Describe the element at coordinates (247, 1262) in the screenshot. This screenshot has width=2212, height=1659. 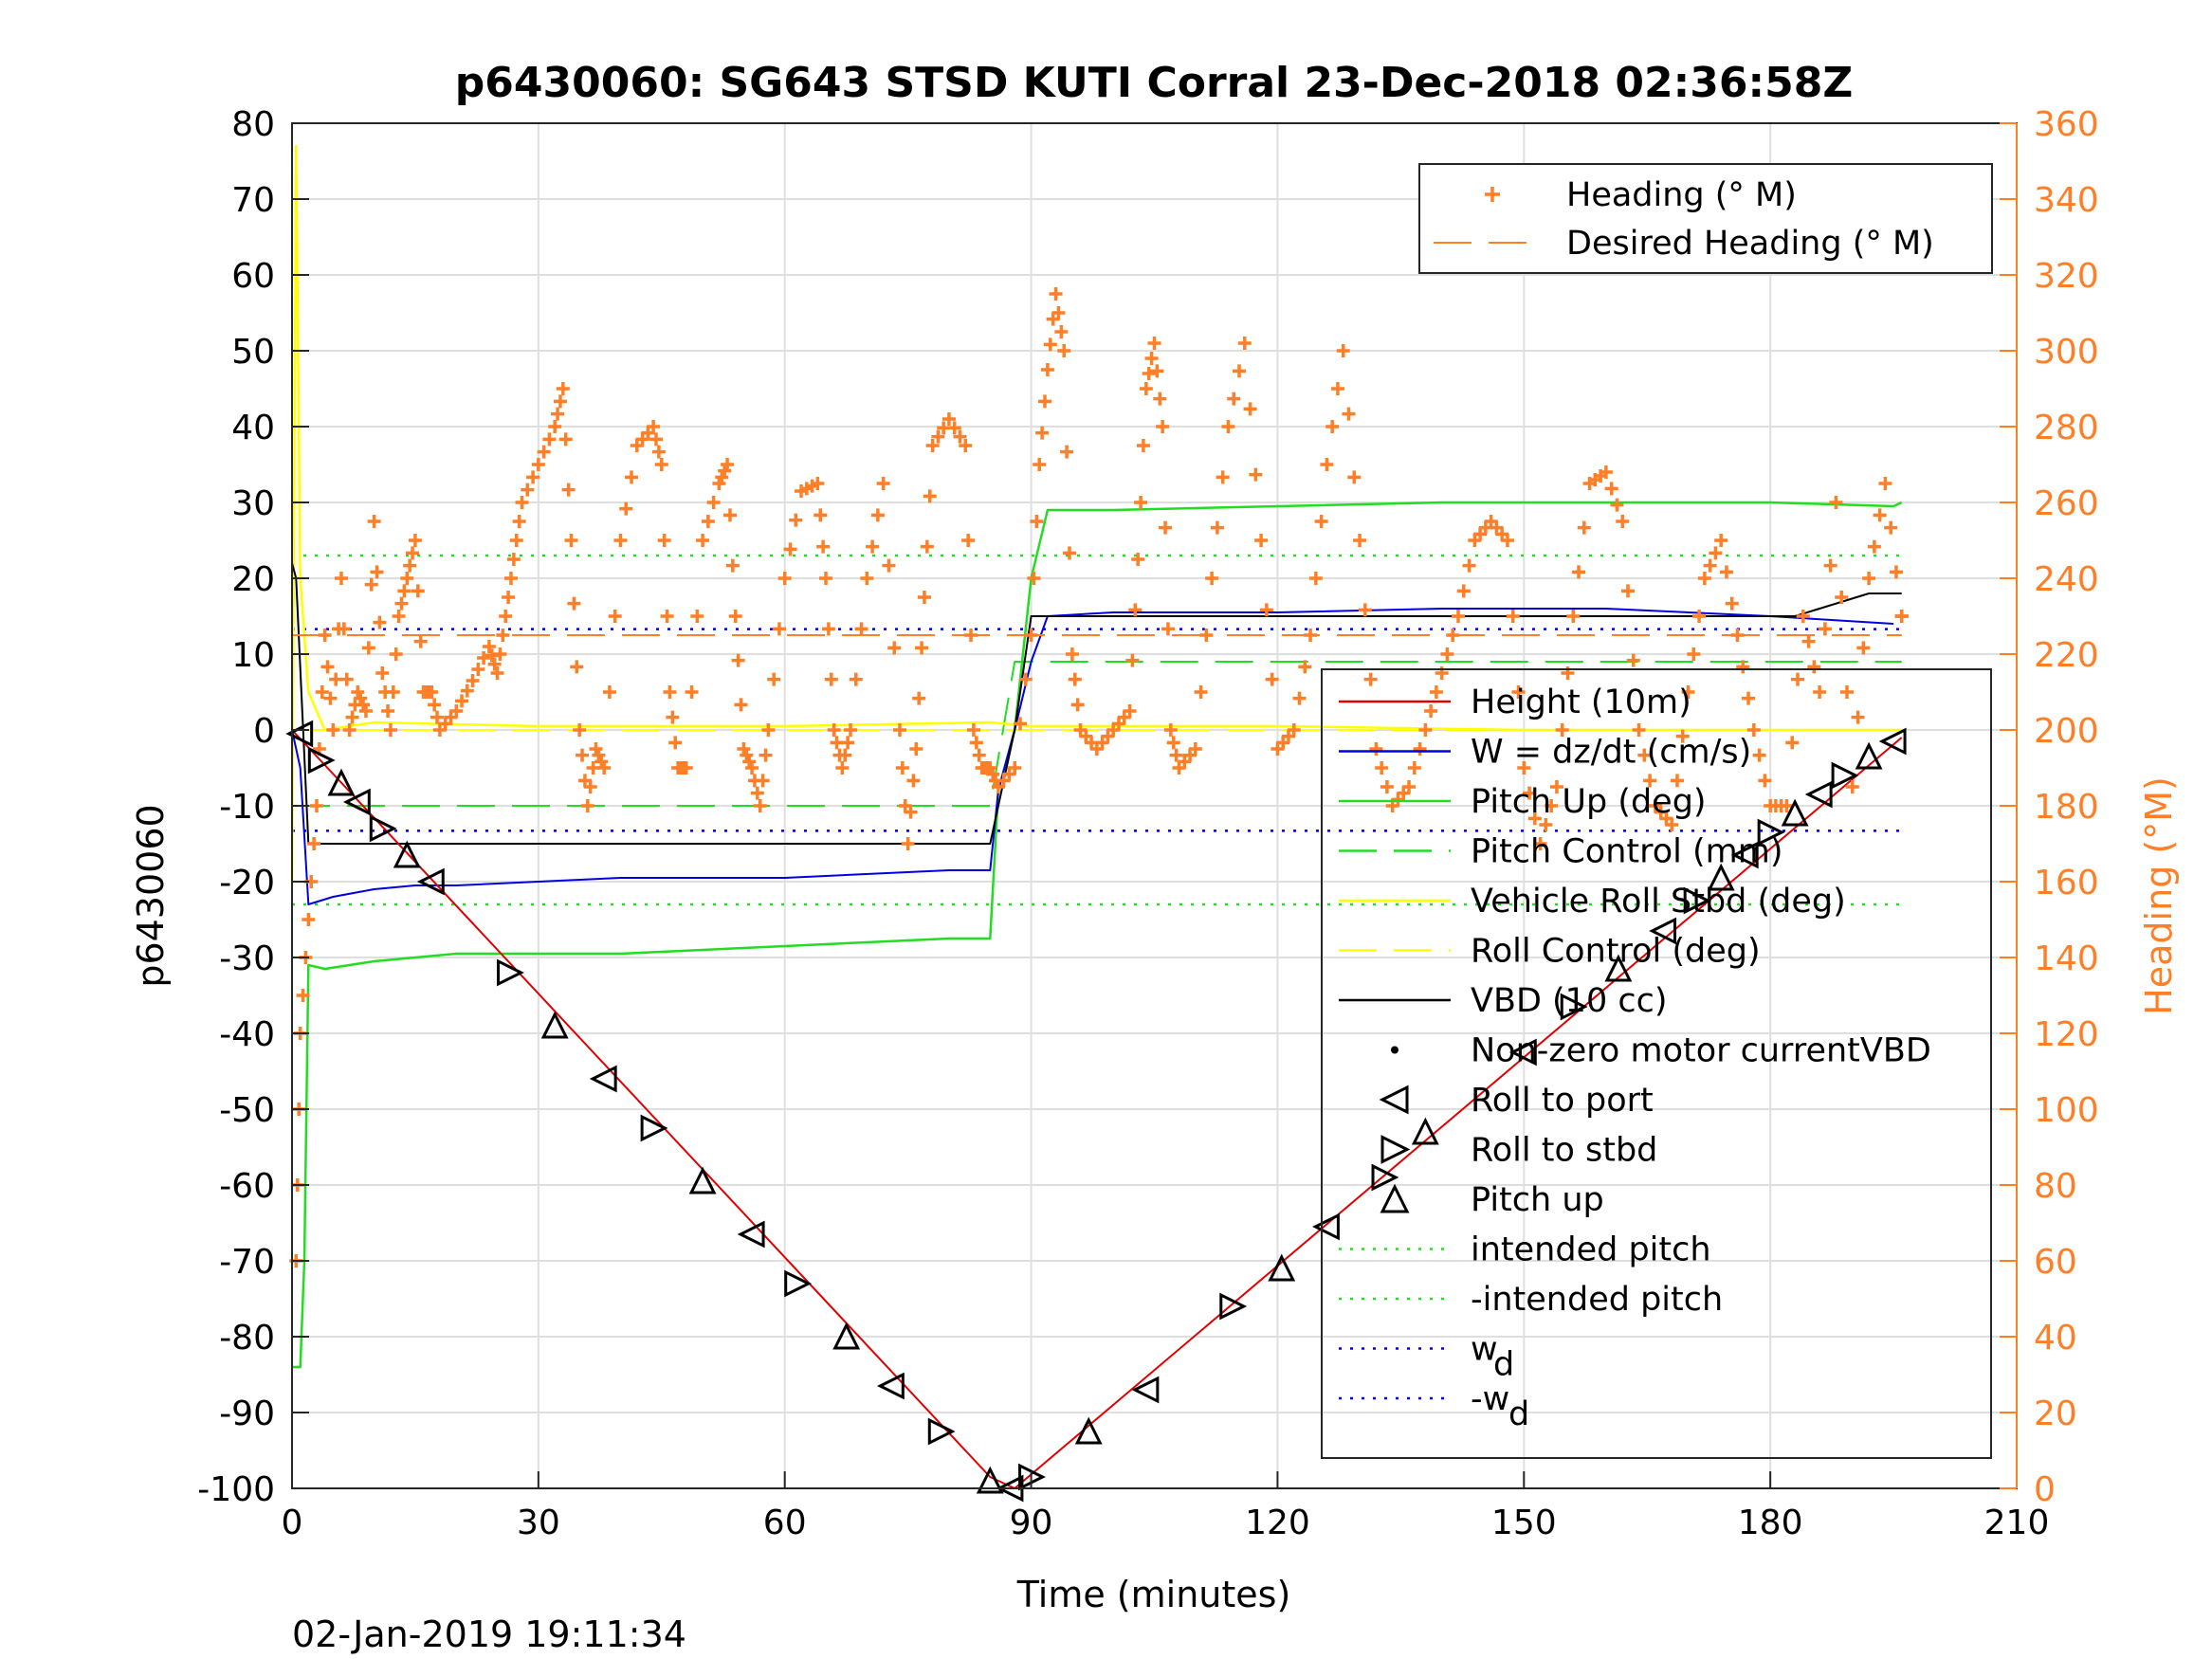
I see `y-tick-label: -70` at that location.